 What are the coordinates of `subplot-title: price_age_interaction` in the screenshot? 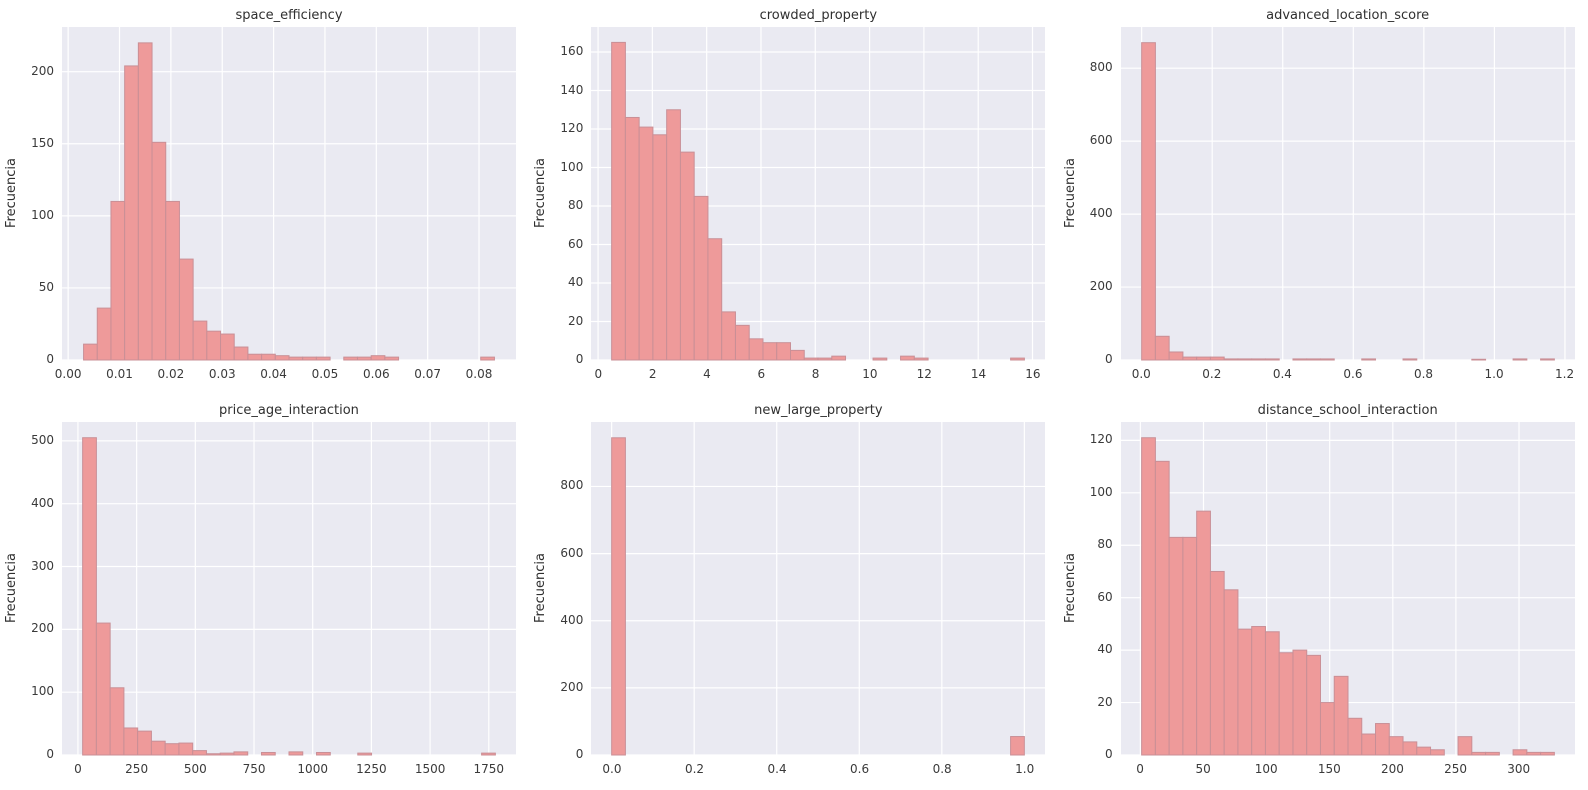 It's located at (289, 410).